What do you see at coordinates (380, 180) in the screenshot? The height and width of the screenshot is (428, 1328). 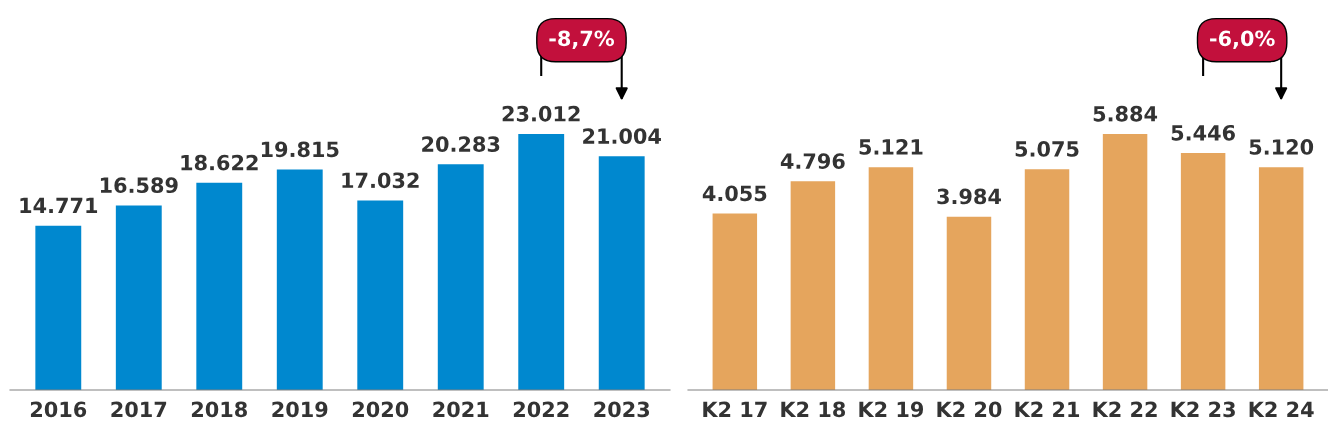 I see `data-label: 17.032` at bounding box center [380, 180].